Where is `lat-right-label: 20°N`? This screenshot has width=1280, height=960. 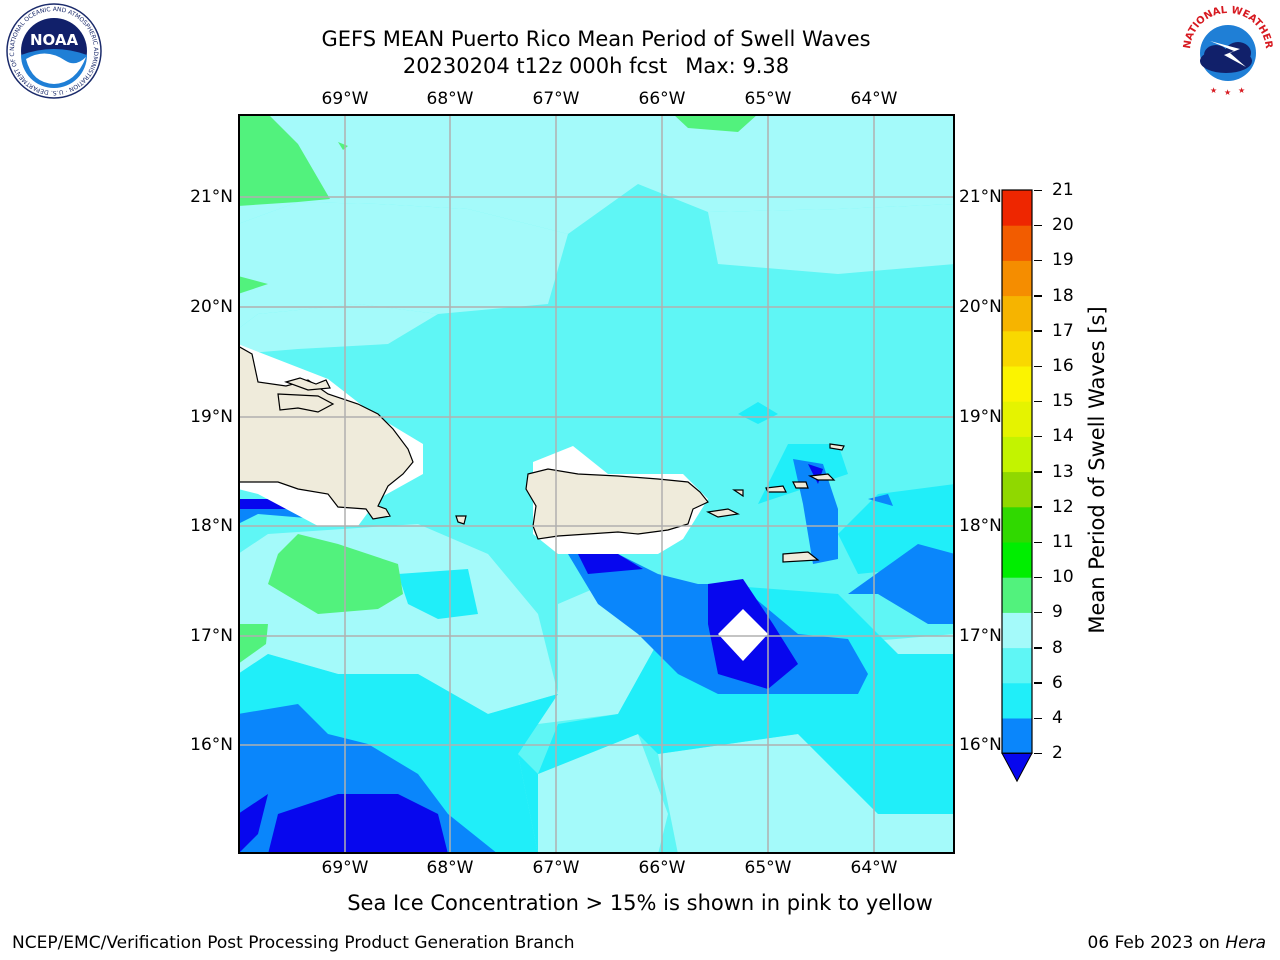
lat-right-label: 20°N is located at coordinates (980, 307).